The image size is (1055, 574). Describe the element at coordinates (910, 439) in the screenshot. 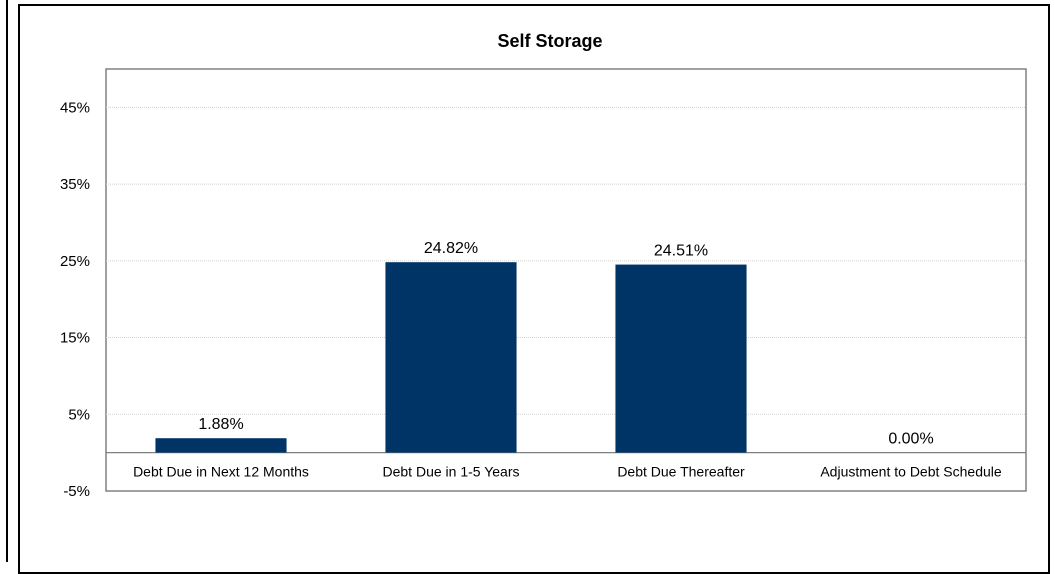

I see `data-label: 0.00%` at that location.